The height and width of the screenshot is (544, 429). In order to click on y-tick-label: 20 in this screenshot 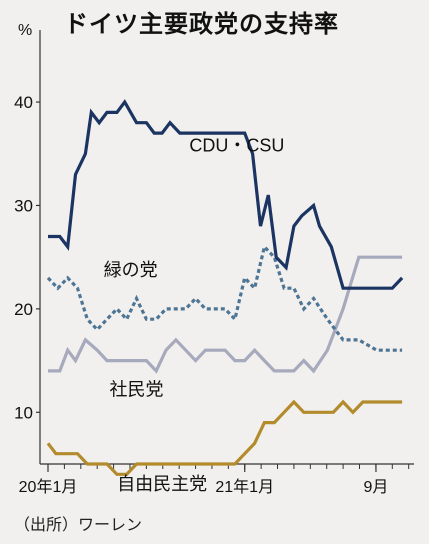, I will do `click(23, 309)`.